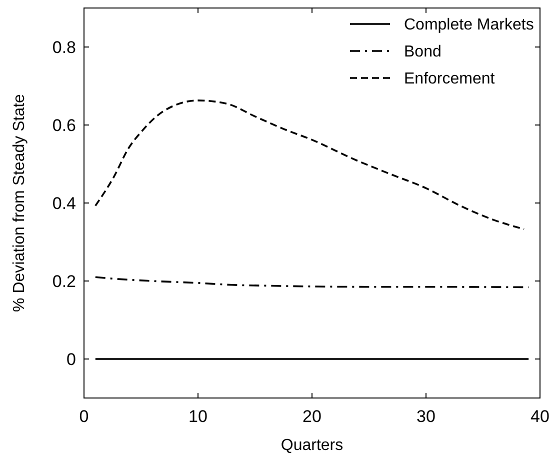 The height and width of the screenshot is (460, 560). What do you see at coordinates (469, 25) in the screenshot?
I see `legend-label: Complete Markets` at bounding box center [469, 25].